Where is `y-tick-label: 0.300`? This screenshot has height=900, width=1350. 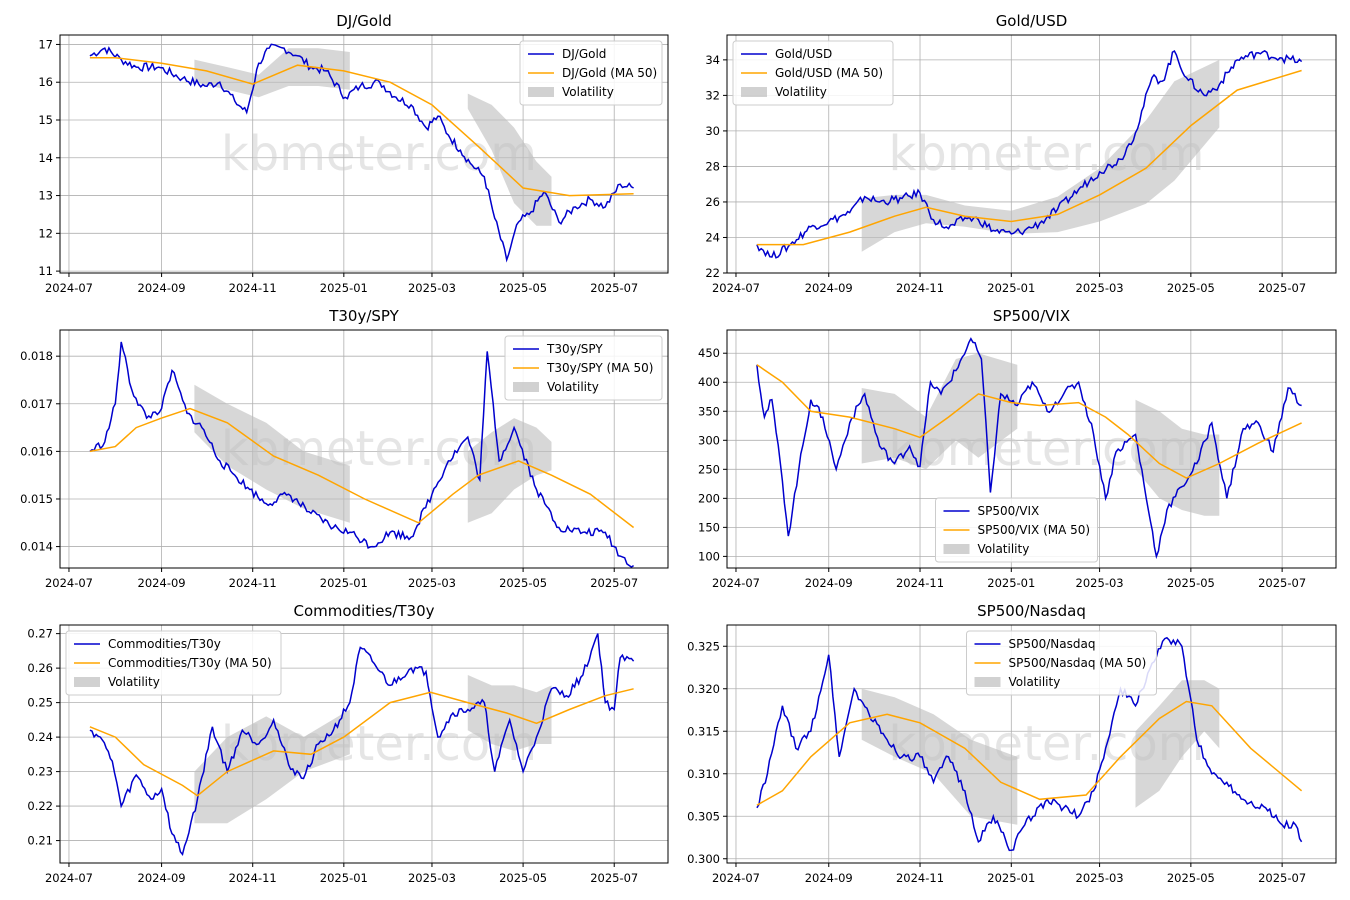 y-tick-label: 0.300 is located at coordinates (703, 859).